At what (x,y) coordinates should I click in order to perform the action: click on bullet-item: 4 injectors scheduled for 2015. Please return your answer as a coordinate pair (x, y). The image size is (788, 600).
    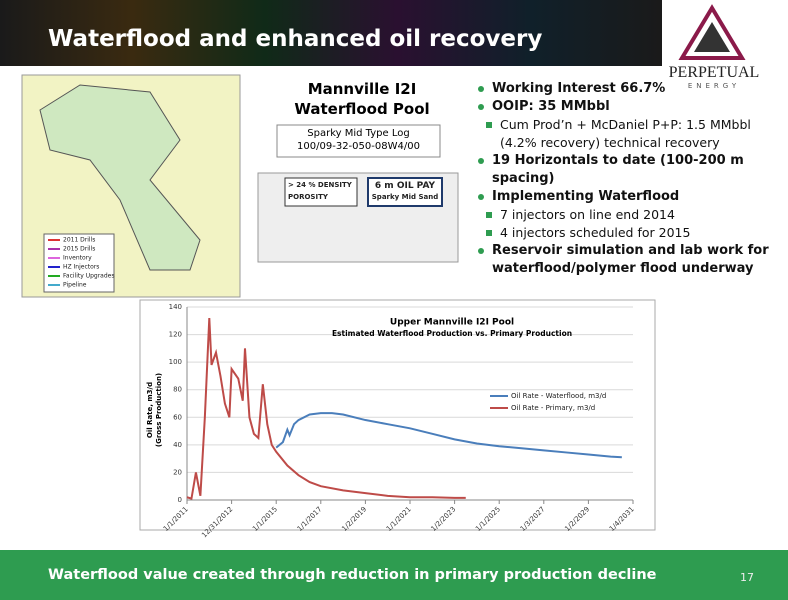
    Looking at the image, I should click on (632, 233).